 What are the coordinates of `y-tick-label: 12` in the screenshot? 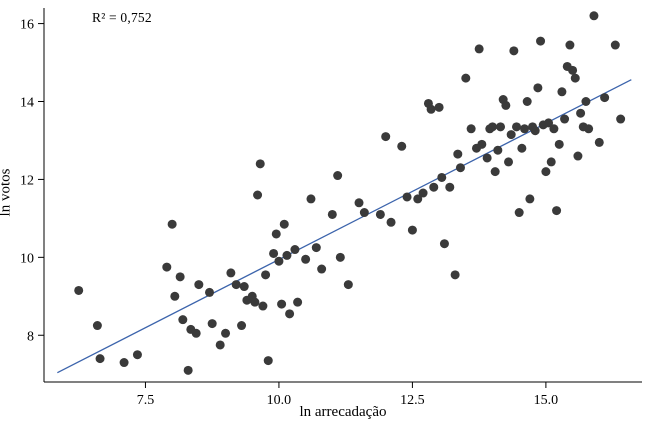 It's located at (27, 180).